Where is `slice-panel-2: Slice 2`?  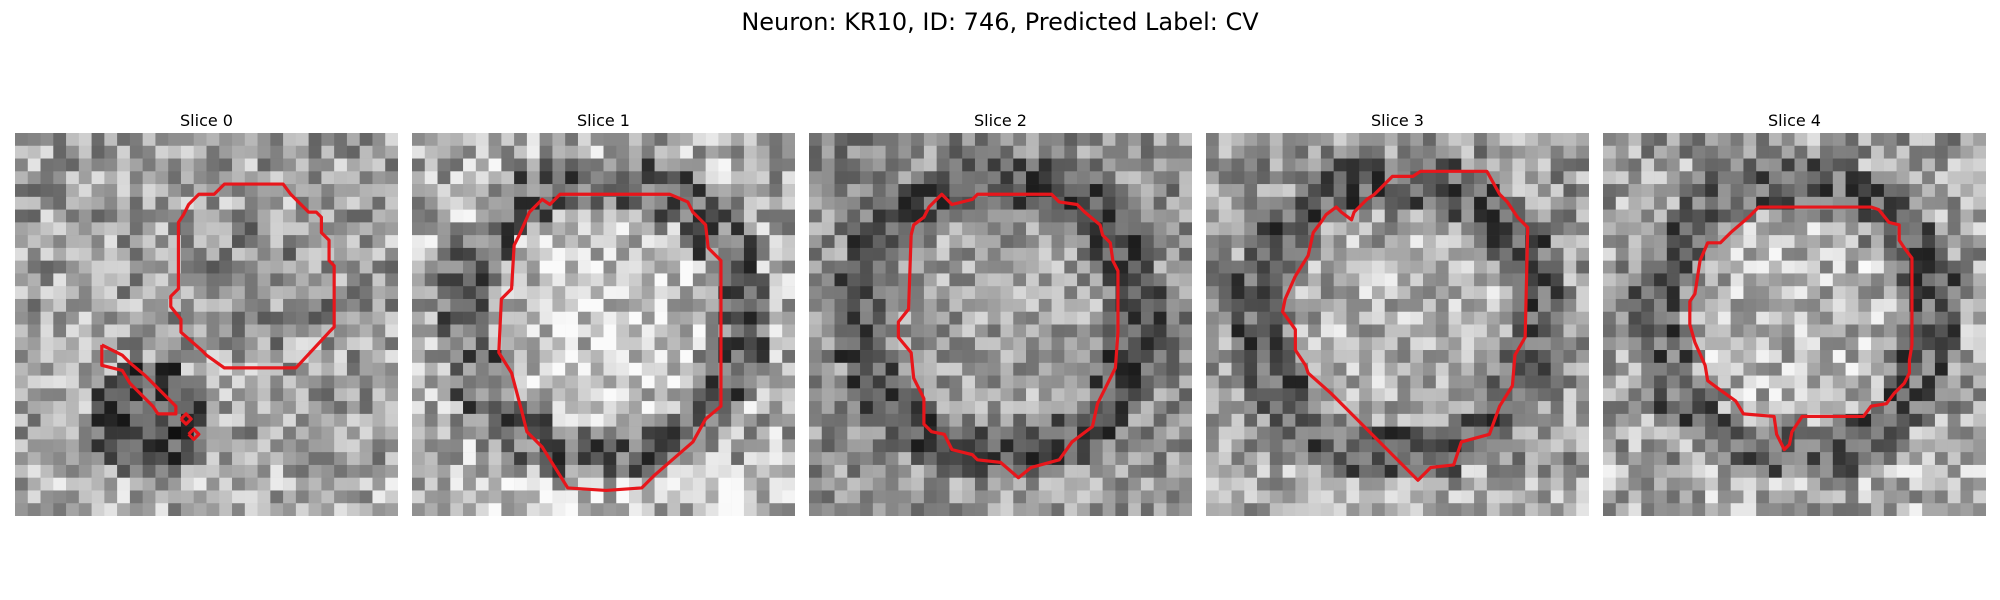
slice-panel-2: Slice 2 is located at coordinates (1000, 313).